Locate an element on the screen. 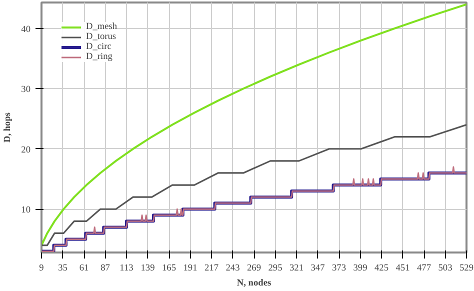 This screenshot has height=291, width=474. x-tick-label: 243 is located at coordinates (233, 269).